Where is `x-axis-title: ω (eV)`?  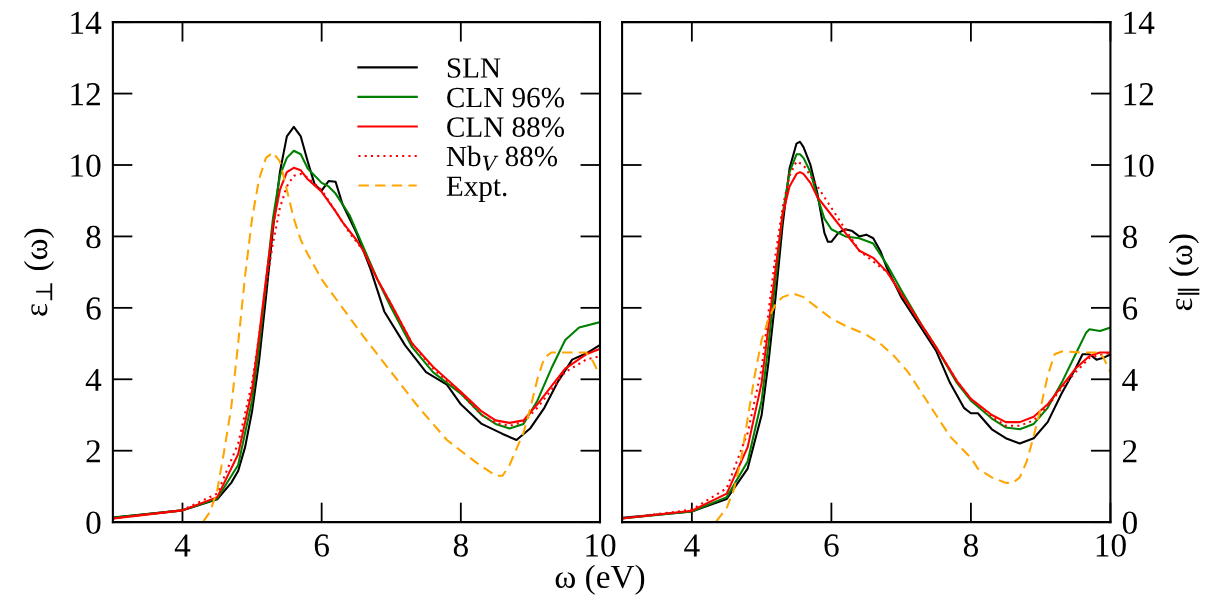 x-axis-title: ω (eV) is located at coordinates (600, 579).